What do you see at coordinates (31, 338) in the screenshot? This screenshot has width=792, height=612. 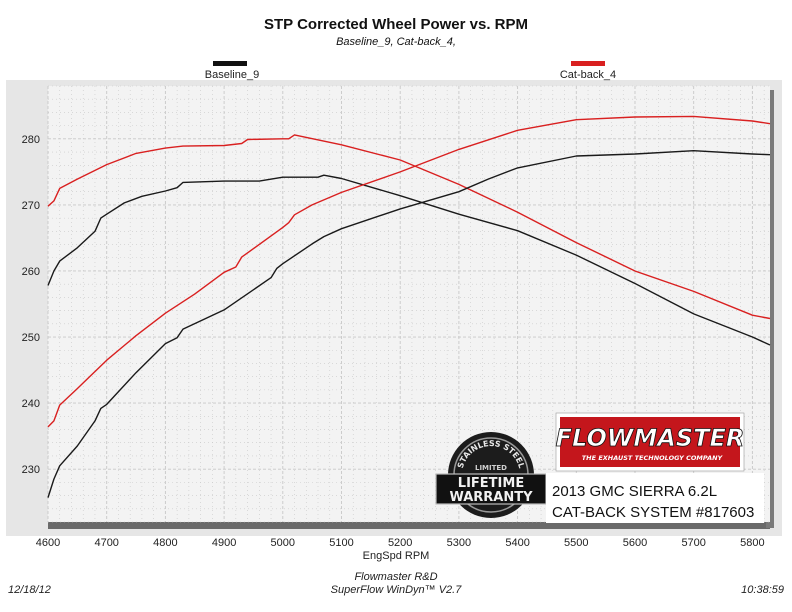 I see `y-tick-label: 250` at bounding box center [31, 338].